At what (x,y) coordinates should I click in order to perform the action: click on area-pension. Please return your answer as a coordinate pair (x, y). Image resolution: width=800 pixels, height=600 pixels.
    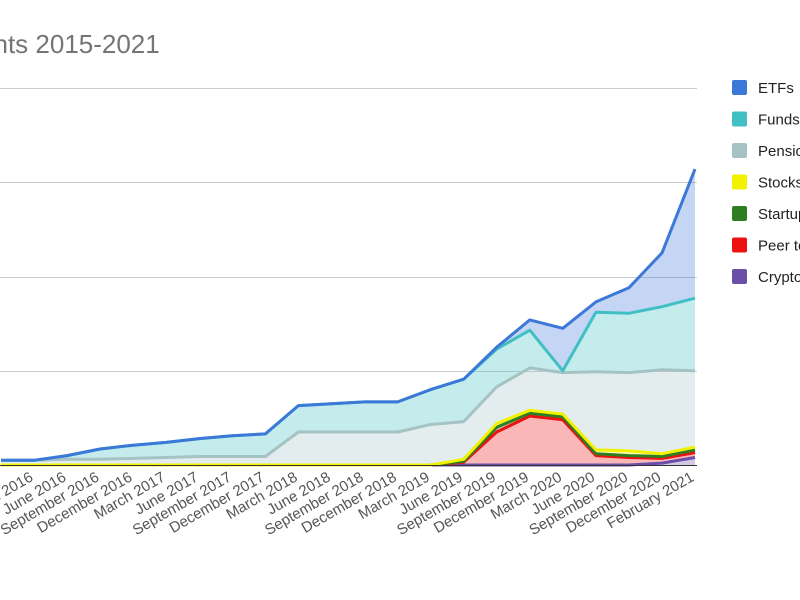
    Looking at the image, I should click on (348, 416).